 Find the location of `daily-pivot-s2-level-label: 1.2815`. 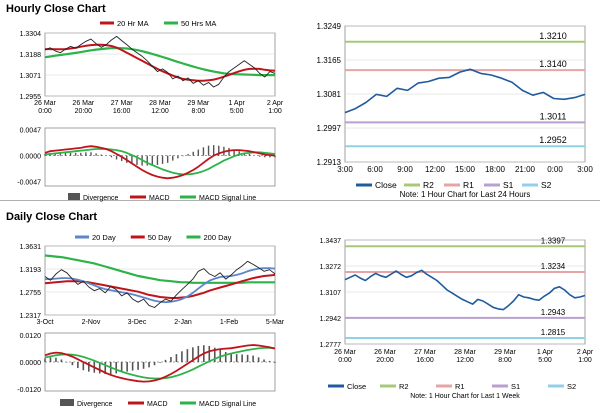

daily-pivot-s2-level-label: 1.2815 is located at coordinates (553, 332).